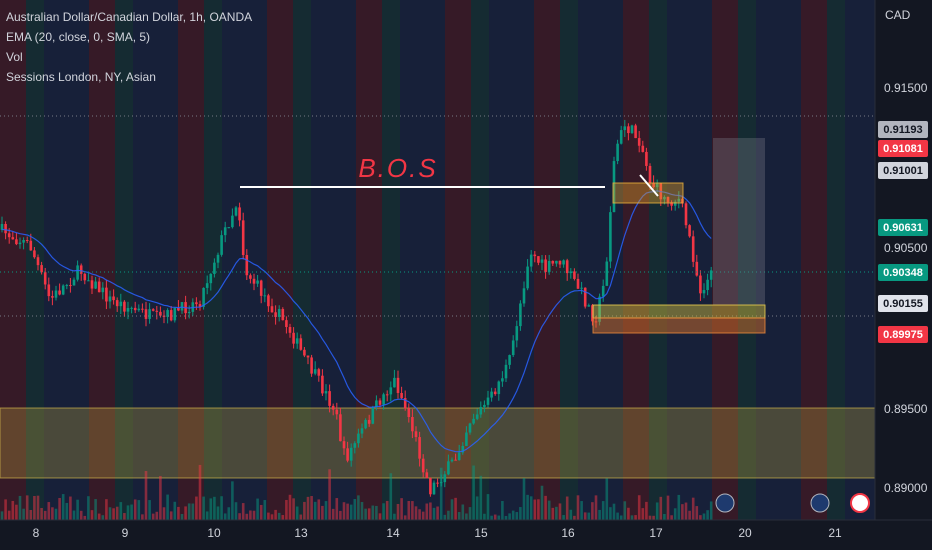 Image resolution: width=932 pixels, height=550 pixels. I want to click on price-tag, so click(903, 272).